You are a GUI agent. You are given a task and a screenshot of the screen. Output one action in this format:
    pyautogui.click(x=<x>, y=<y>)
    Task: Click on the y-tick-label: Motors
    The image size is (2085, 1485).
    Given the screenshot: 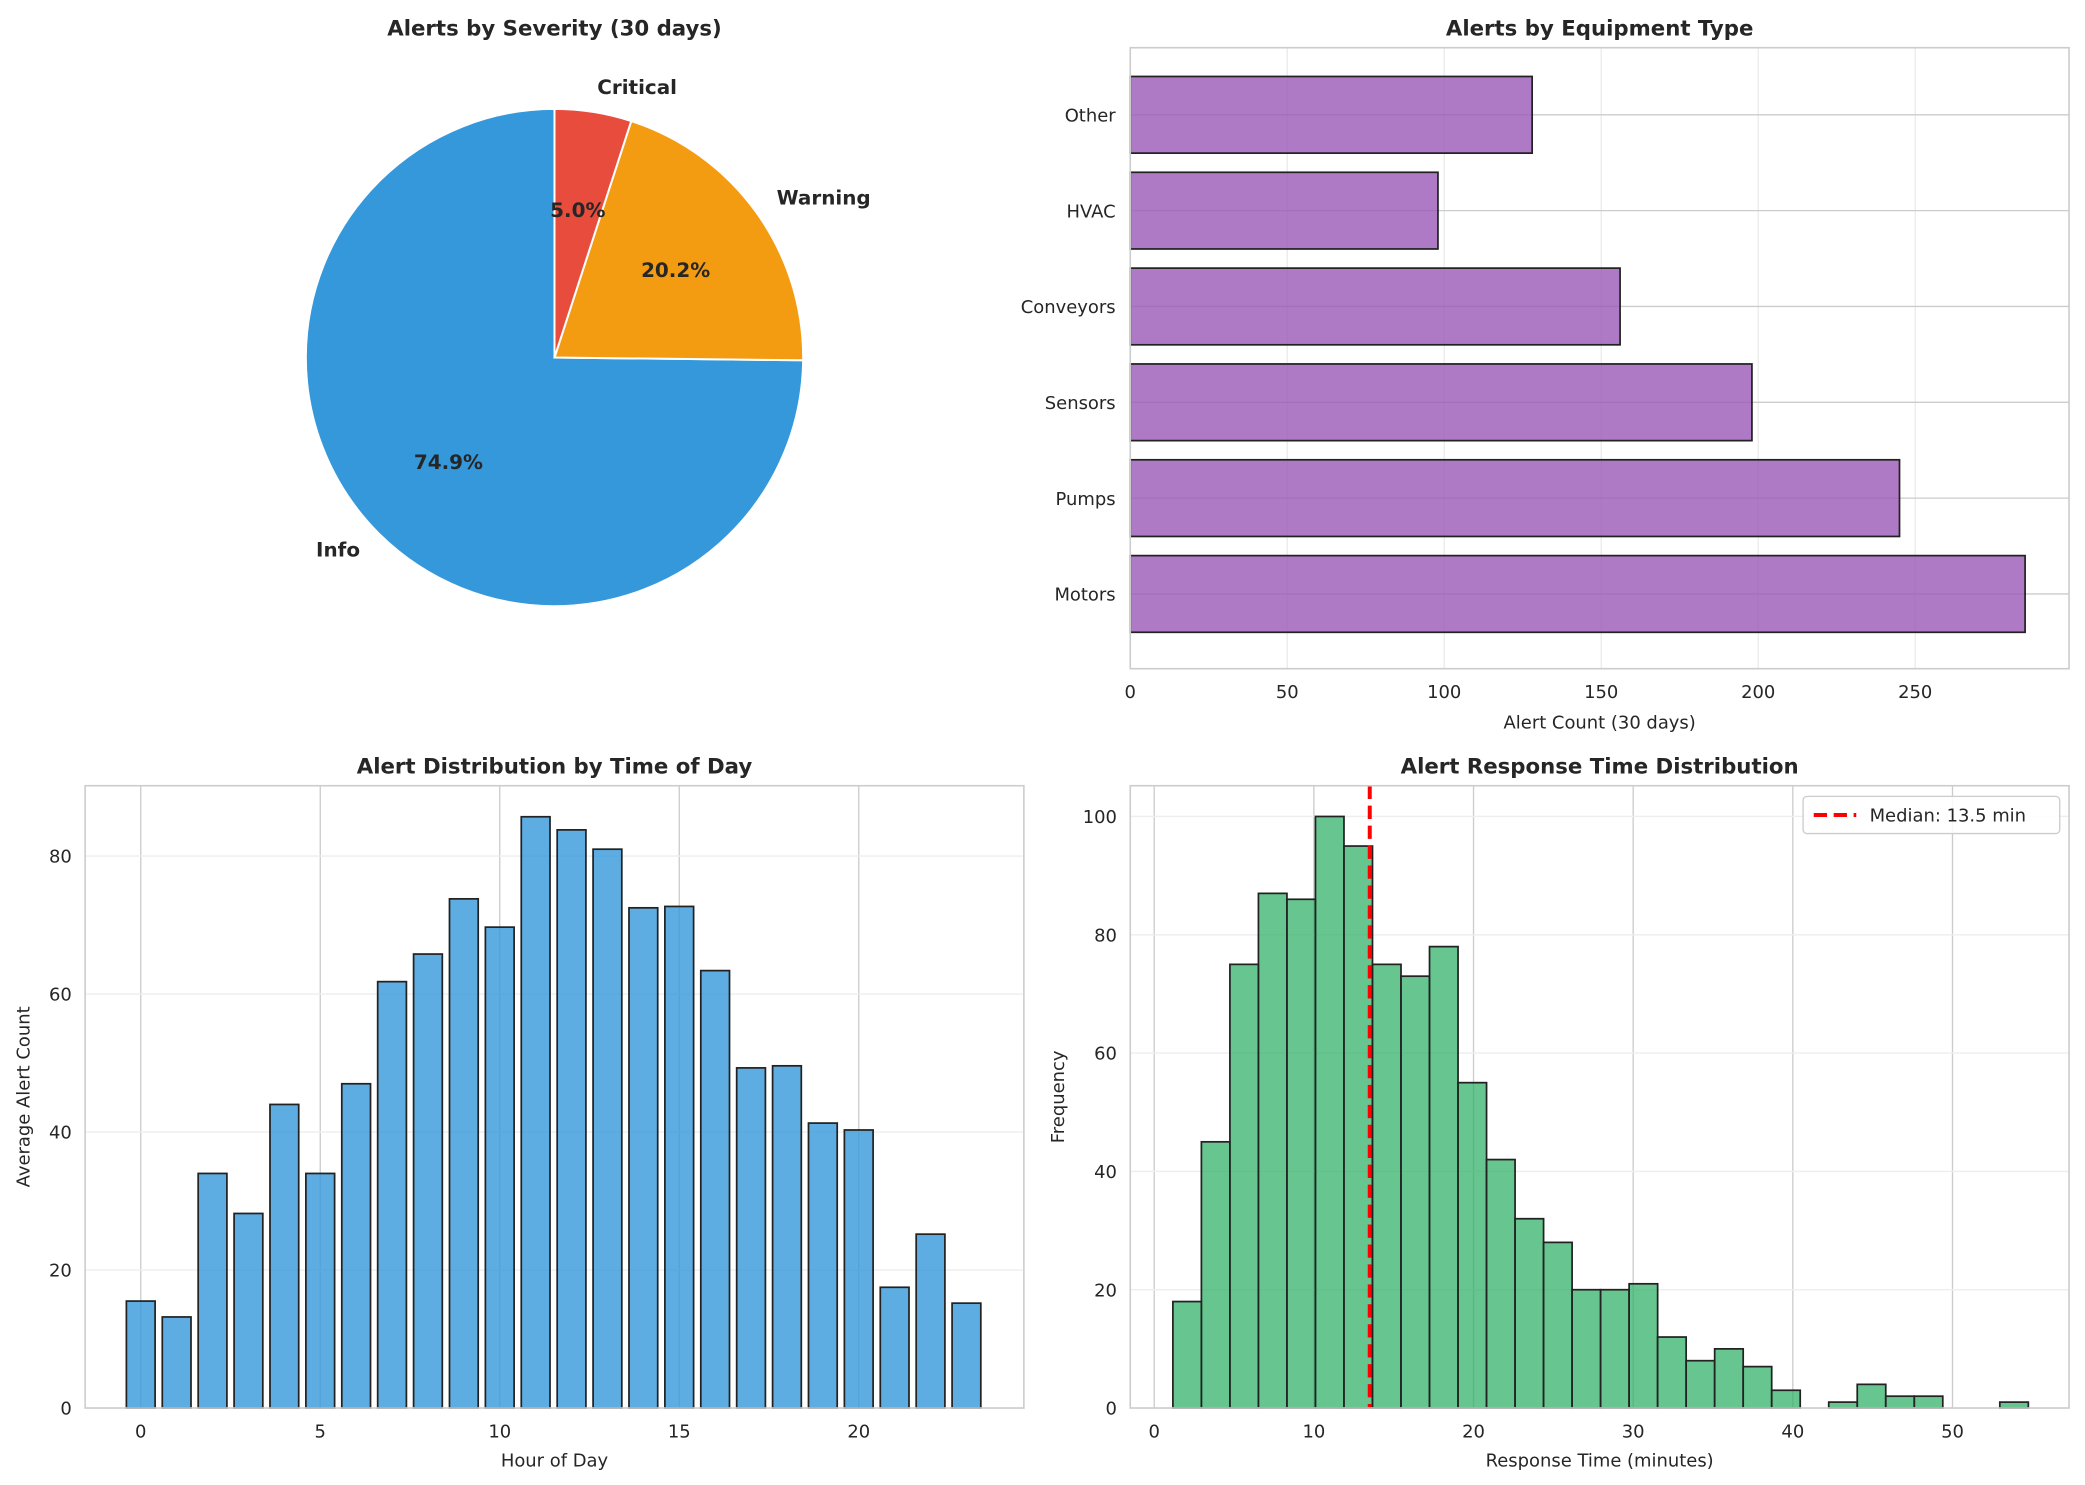 What is the action you would take?
    pyautogui.click(x=1084, y=595)
    